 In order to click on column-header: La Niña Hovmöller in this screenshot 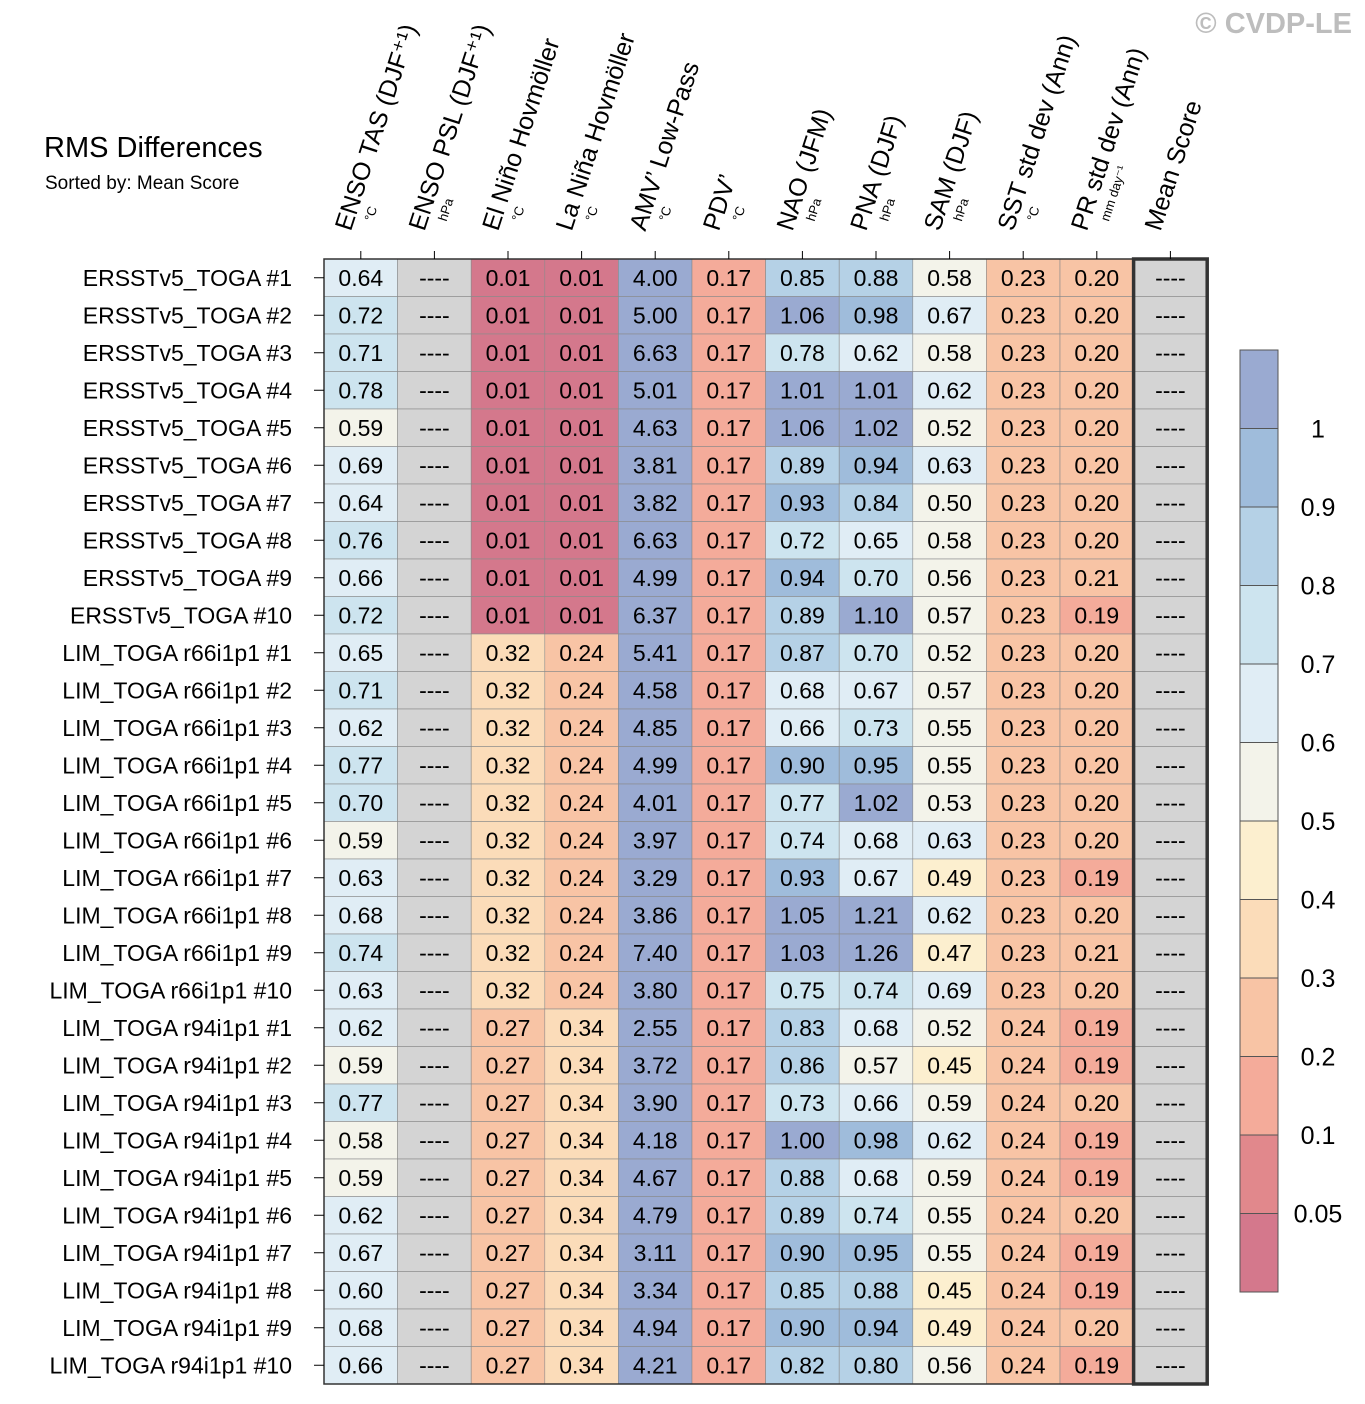, I will do `click(596, 132)`.